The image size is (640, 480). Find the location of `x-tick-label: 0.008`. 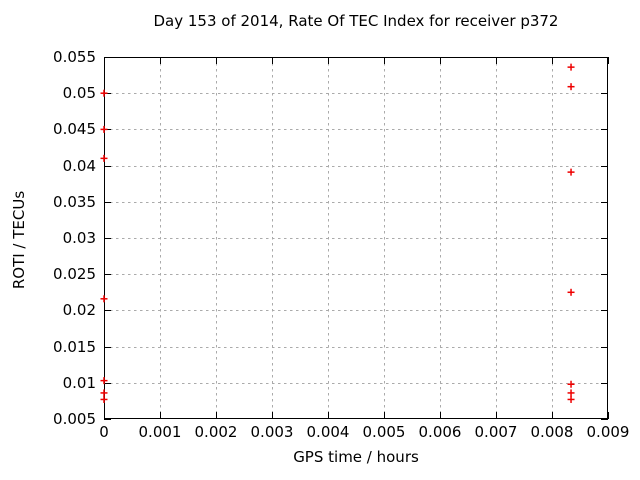

x-tick-label: 0.008 is located at coordinates (552, 432).